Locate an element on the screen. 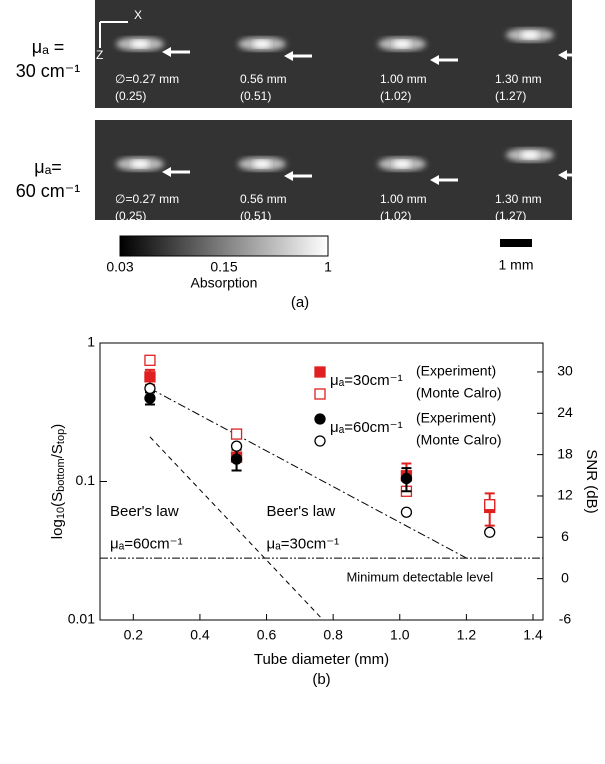 The width and height of the screenshot is (605, 764). axes-icon is located at coordinates (113, 34).